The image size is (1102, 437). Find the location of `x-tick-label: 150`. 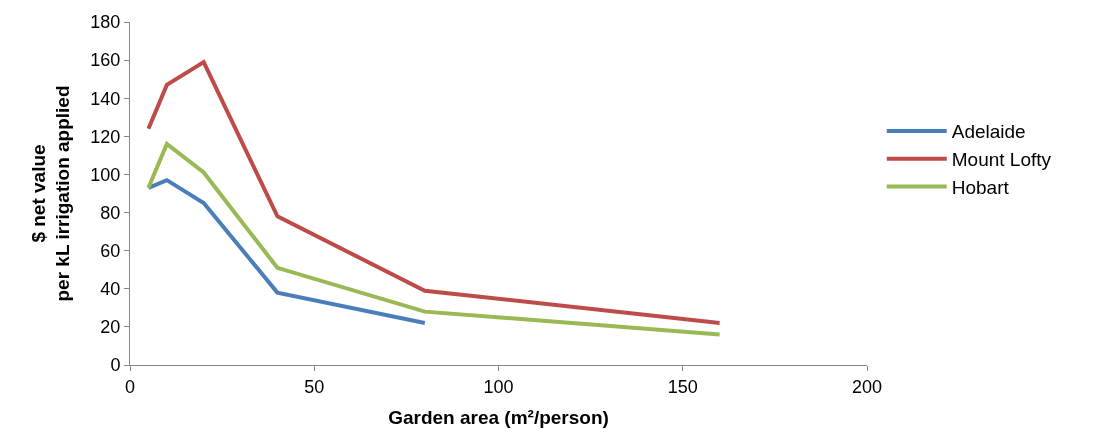

x-tick-label: 150 is located at coordinates (682, 386).